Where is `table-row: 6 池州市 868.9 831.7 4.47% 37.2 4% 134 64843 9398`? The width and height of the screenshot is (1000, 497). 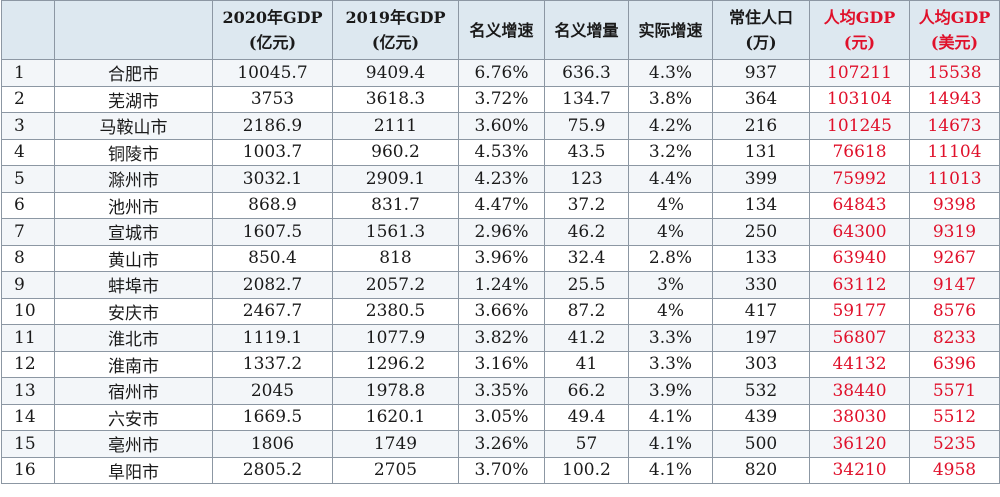
table-row: 6 池州市 868.9 831.7 4.47% 37.2 4% 134 64843 9398 is located at coordinates (500, 205).